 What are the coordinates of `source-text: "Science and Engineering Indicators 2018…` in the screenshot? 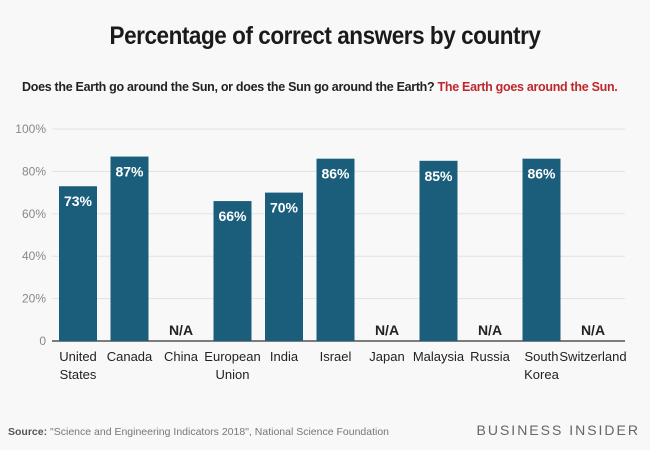 It's located at (218, 432).